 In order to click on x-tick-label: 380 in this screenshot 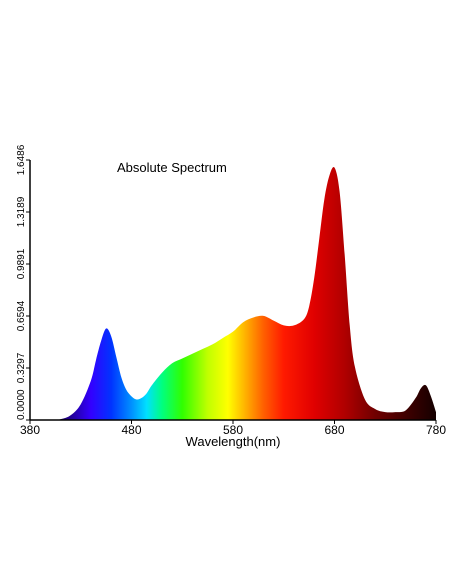, I will do `click(30, 430)`.